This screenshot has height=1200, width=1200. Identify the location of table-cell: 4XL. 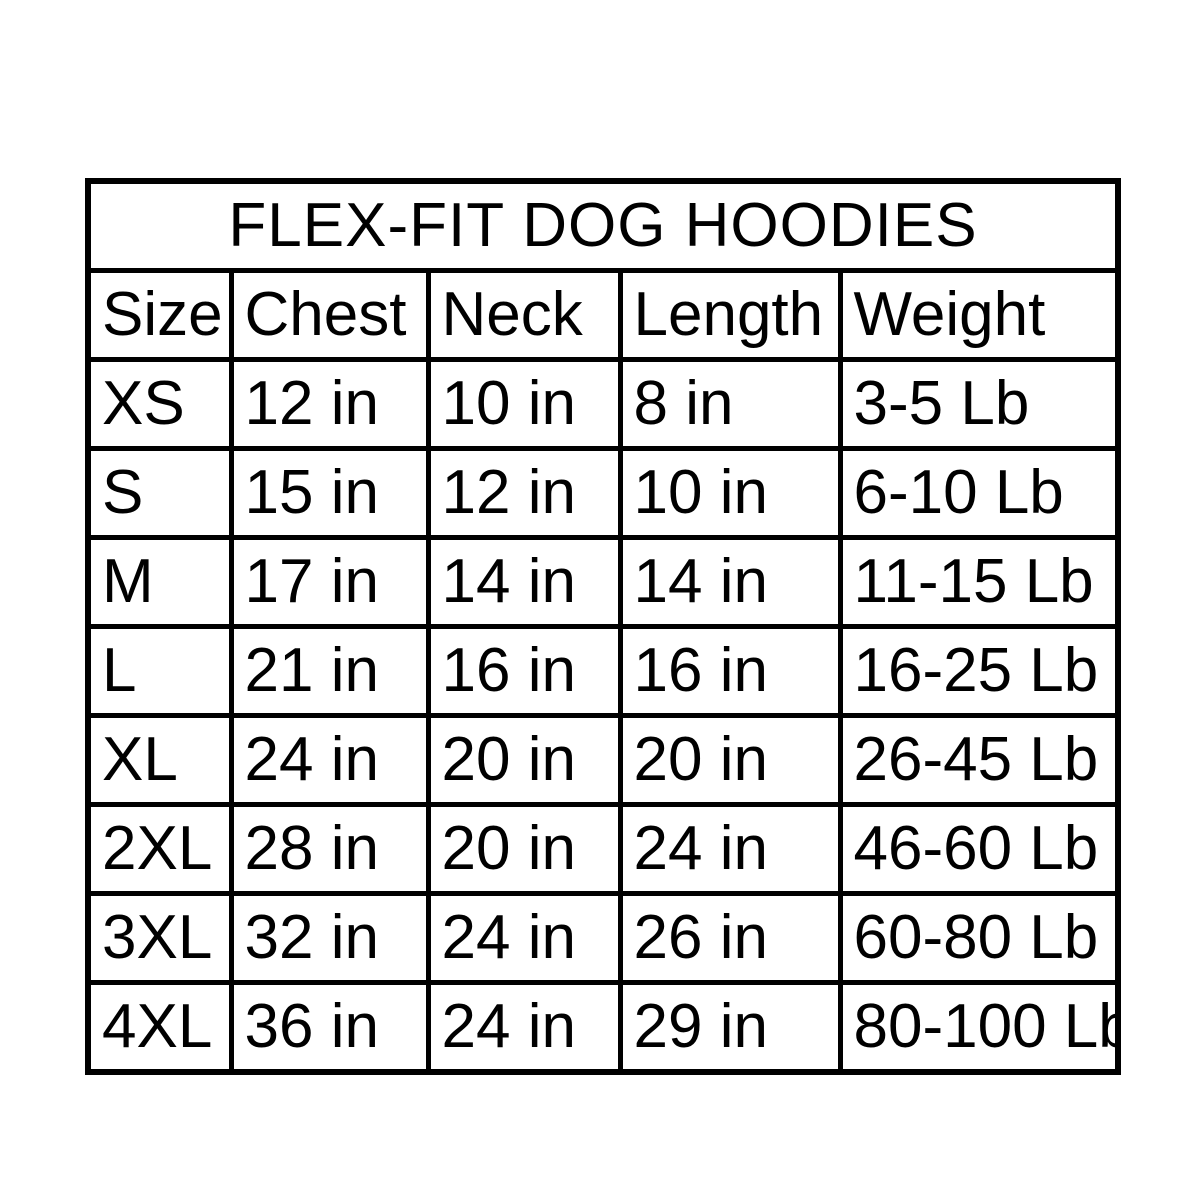
(159, 1027).